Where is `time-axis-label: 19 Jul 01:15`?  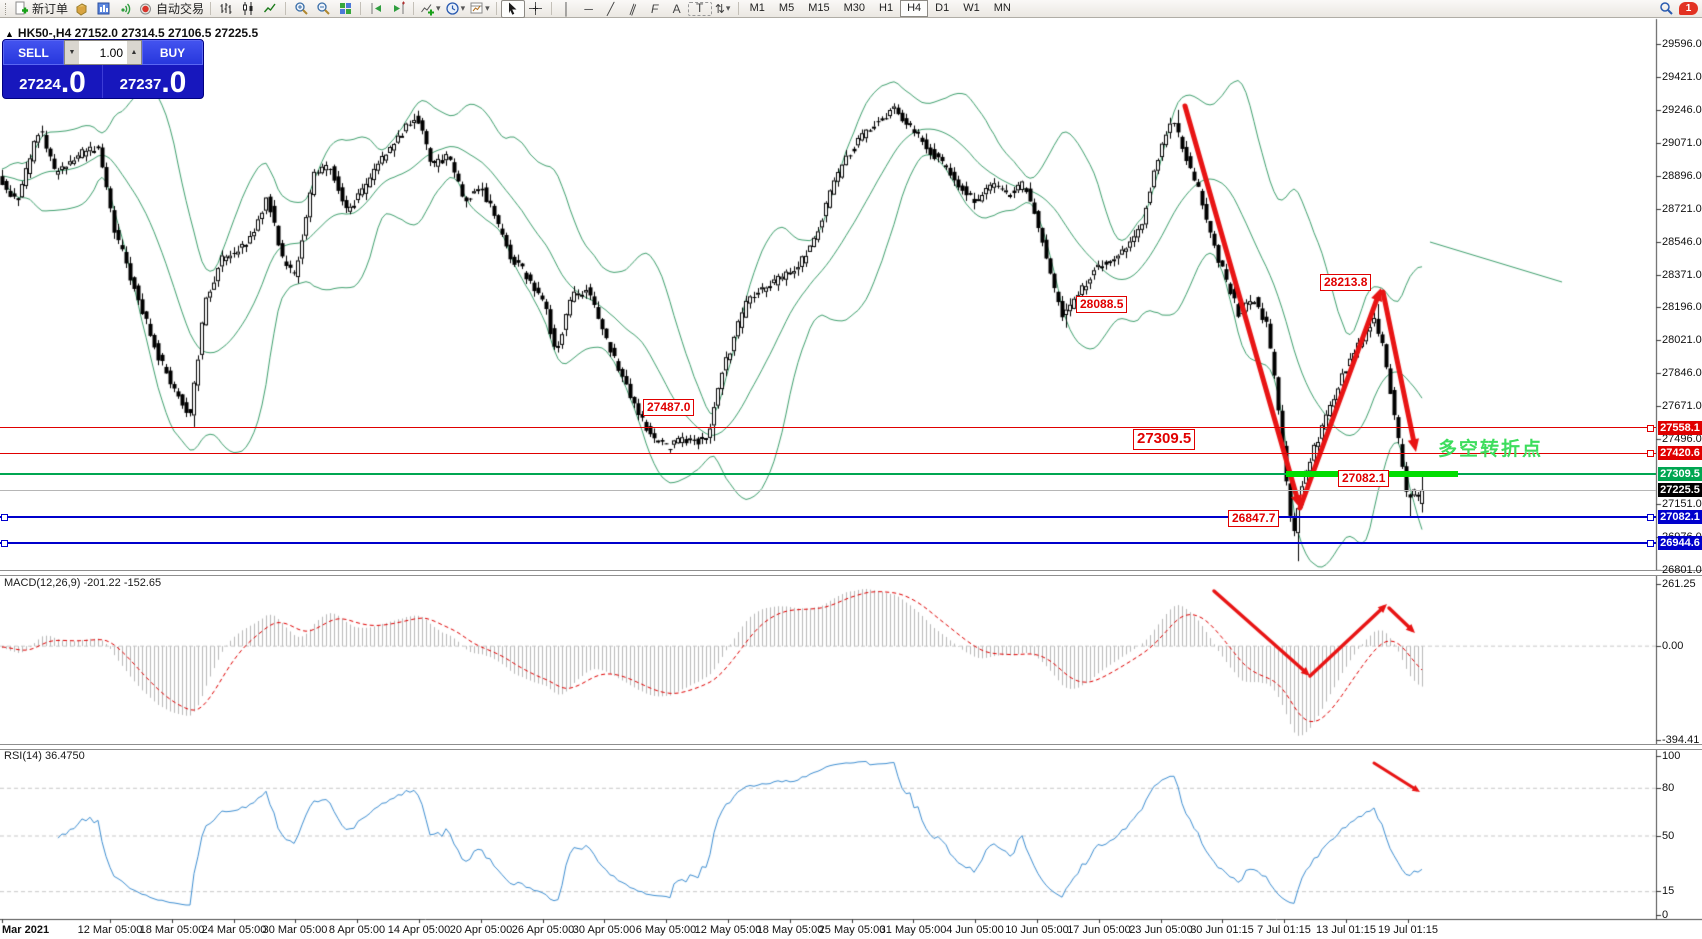
time-axis-label: 19 Jul 01:15 is located at coordinates (1408, 930).